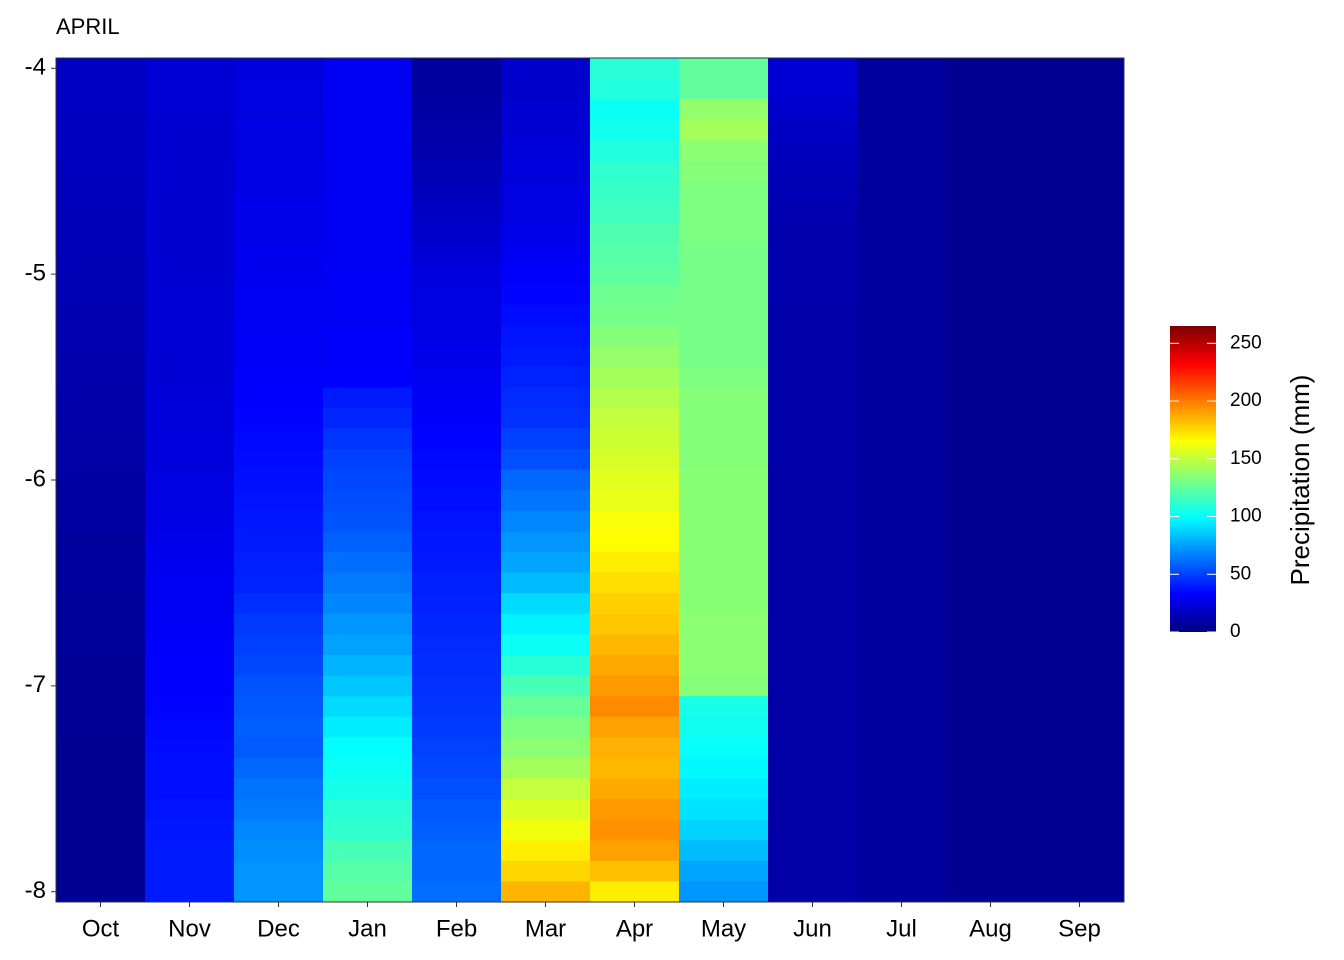  I want to click on colorbar-tick-label: 100, so click(1246, 516).